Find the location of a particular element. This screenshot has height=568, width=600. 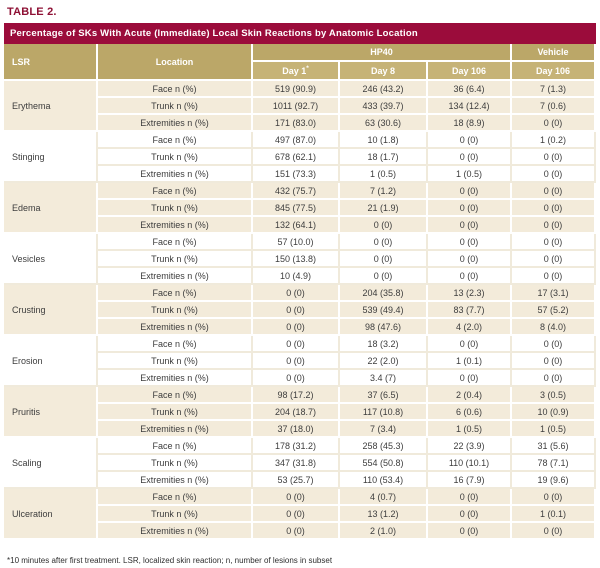

value-cell: 36 (6.4) is located at coordinates (470, 89).